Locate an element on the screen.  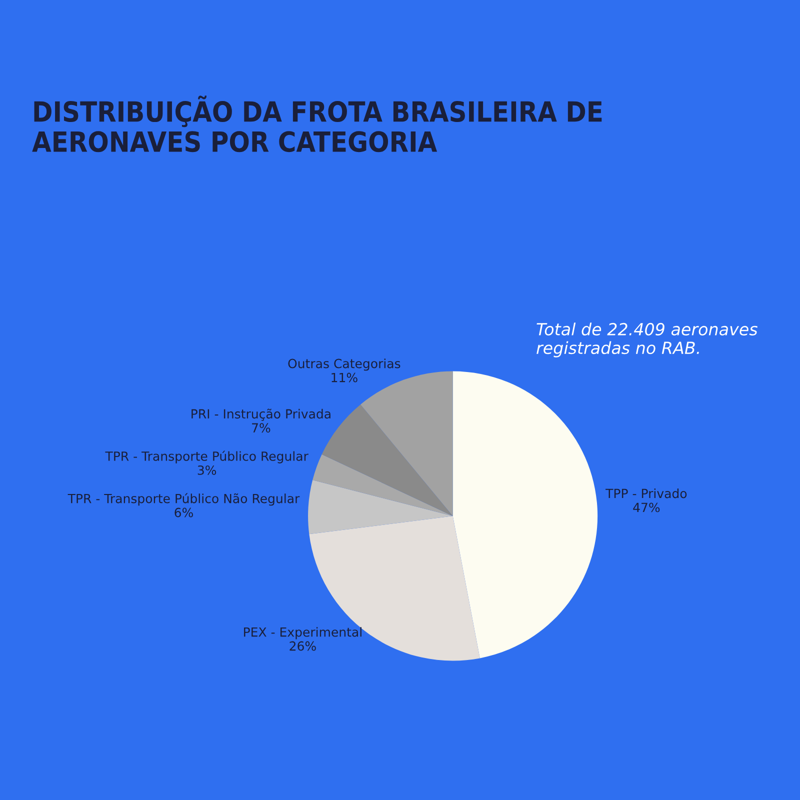
data-label: 47% is located at coordinates (646, 507).